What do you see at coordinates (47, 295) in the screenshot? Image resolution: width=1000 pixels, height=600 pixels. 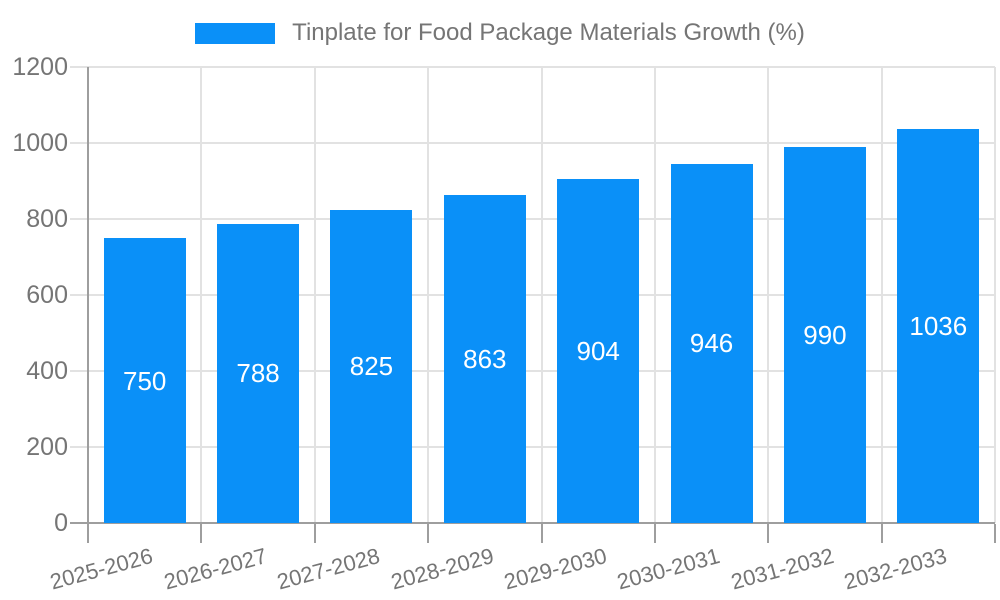 I see `y-axis-label: 600` at bounding box center [47, 295].